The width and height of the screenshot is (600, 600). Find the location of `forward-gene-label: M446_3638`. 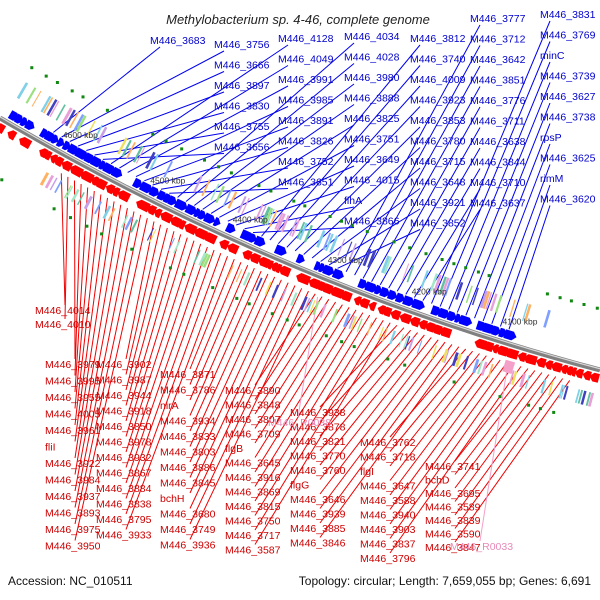

forward-gene-label: M446_3638 is located at coordinates (498, 142).